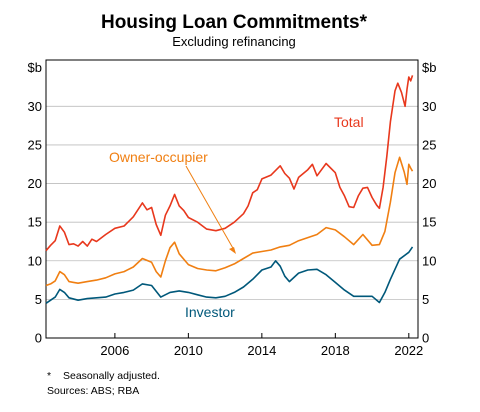 The image size is (480, 412). What do you see at coordinates (49, 376) in the screenshot?
I see `footnote-asterisk: *` at bounding box center [49, 376].